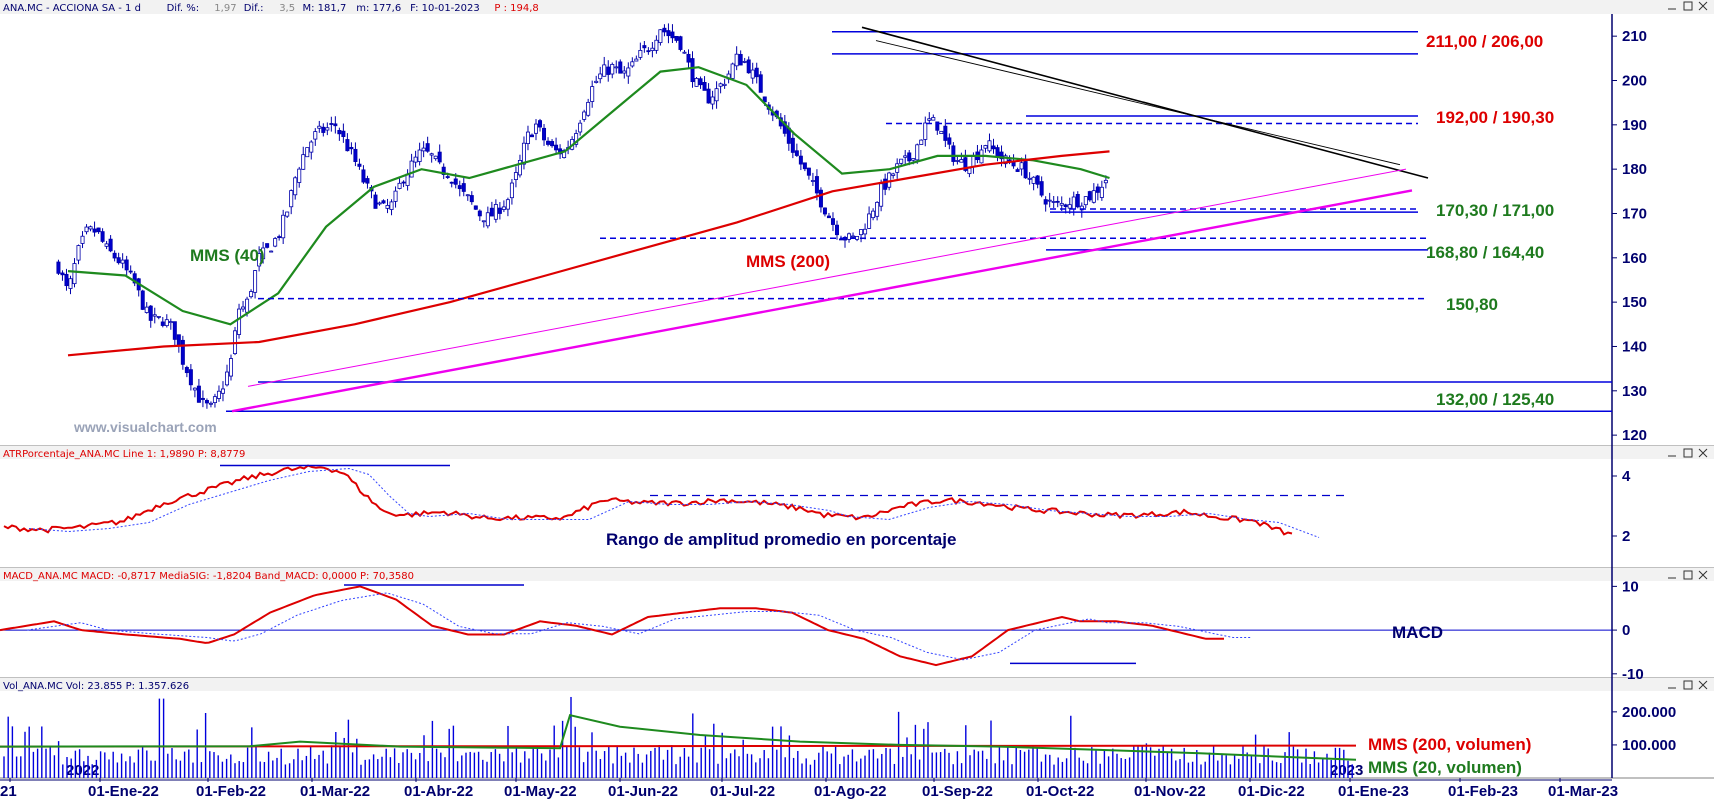 The height and width of the screenshot is (799, 1714). Describe the element at coordinates (1472, 304) in the screenshot. I see `level-label: 150,80` at that location.